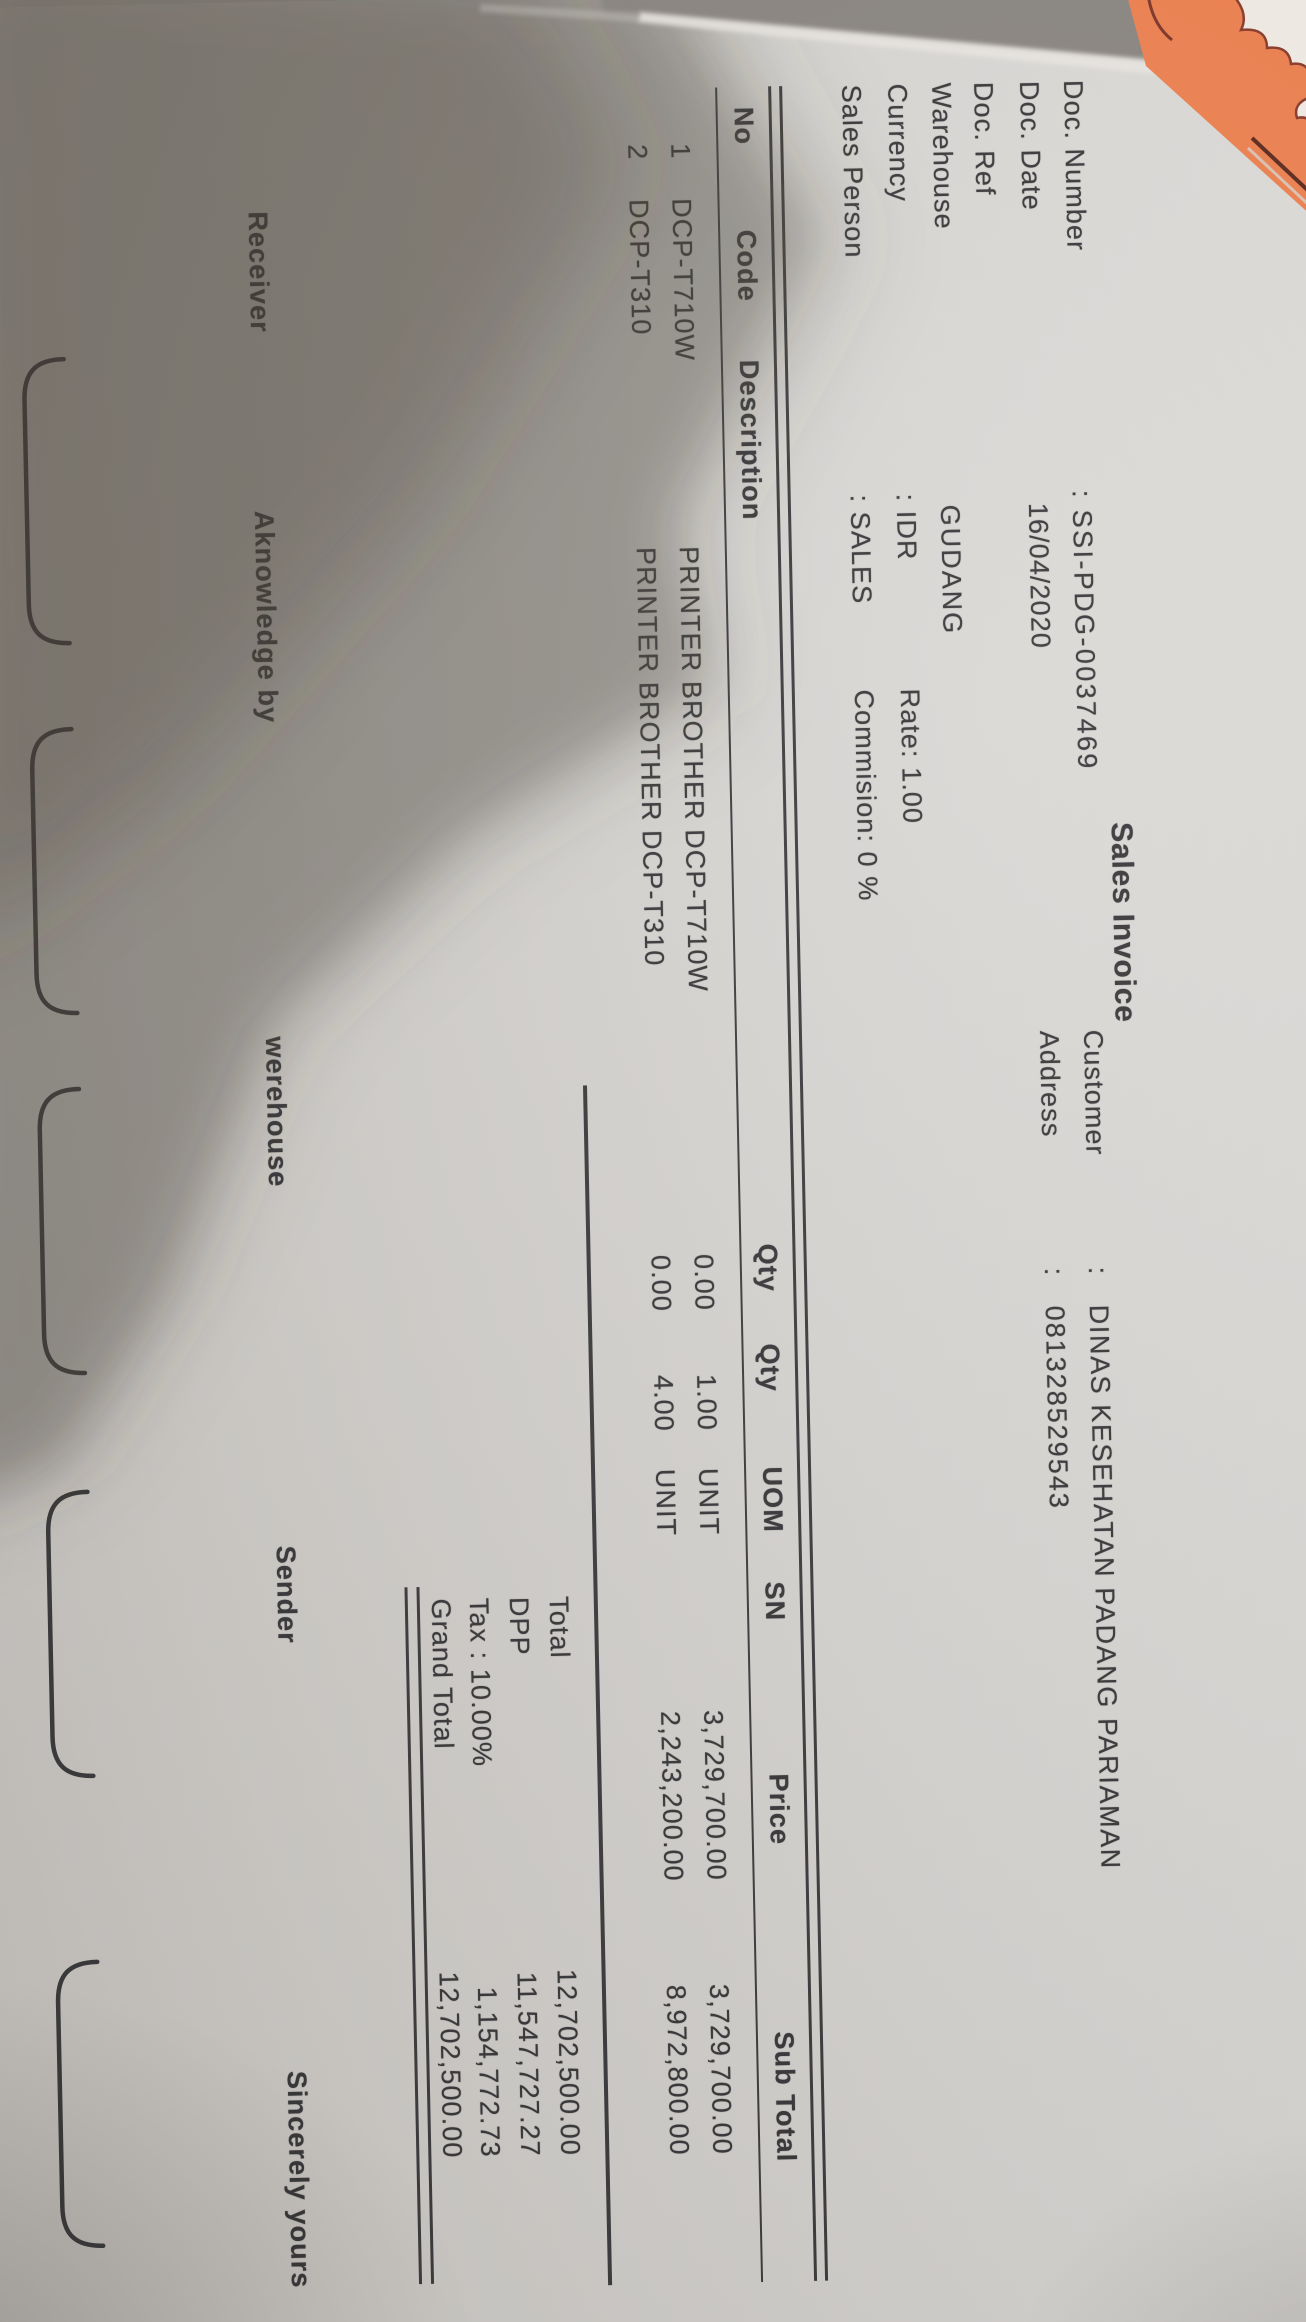 This screenshot has height=2322, width=1306. What do you see at coordinates (650, 756) in the screenshot?
I see `cell-description: PRINTER BROTHER DCP-T310` at bounding box center [650, 756].